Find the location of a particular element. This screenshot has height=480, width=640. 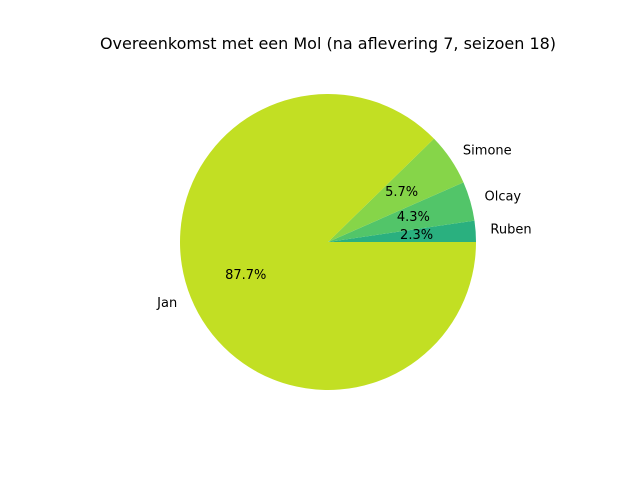

pie-slice-simone is located at coordinates (396, 190).